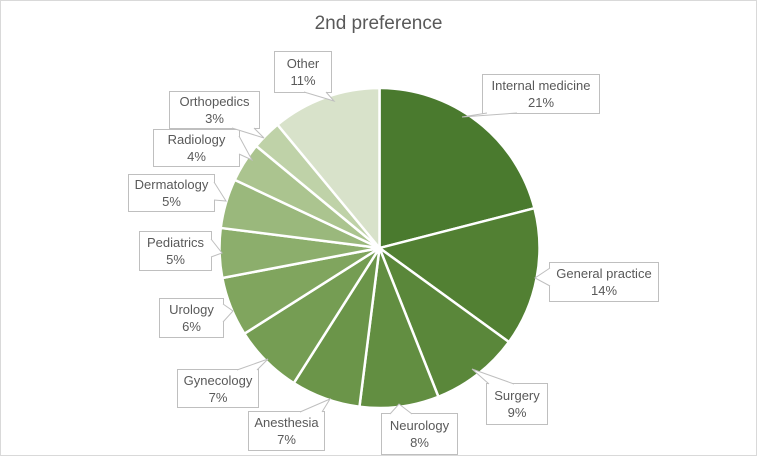 The image size is (757, 456). Describe the element at coordinates (419, 442) in the screenshot. I see `pie-label-value: 8%` at that location.